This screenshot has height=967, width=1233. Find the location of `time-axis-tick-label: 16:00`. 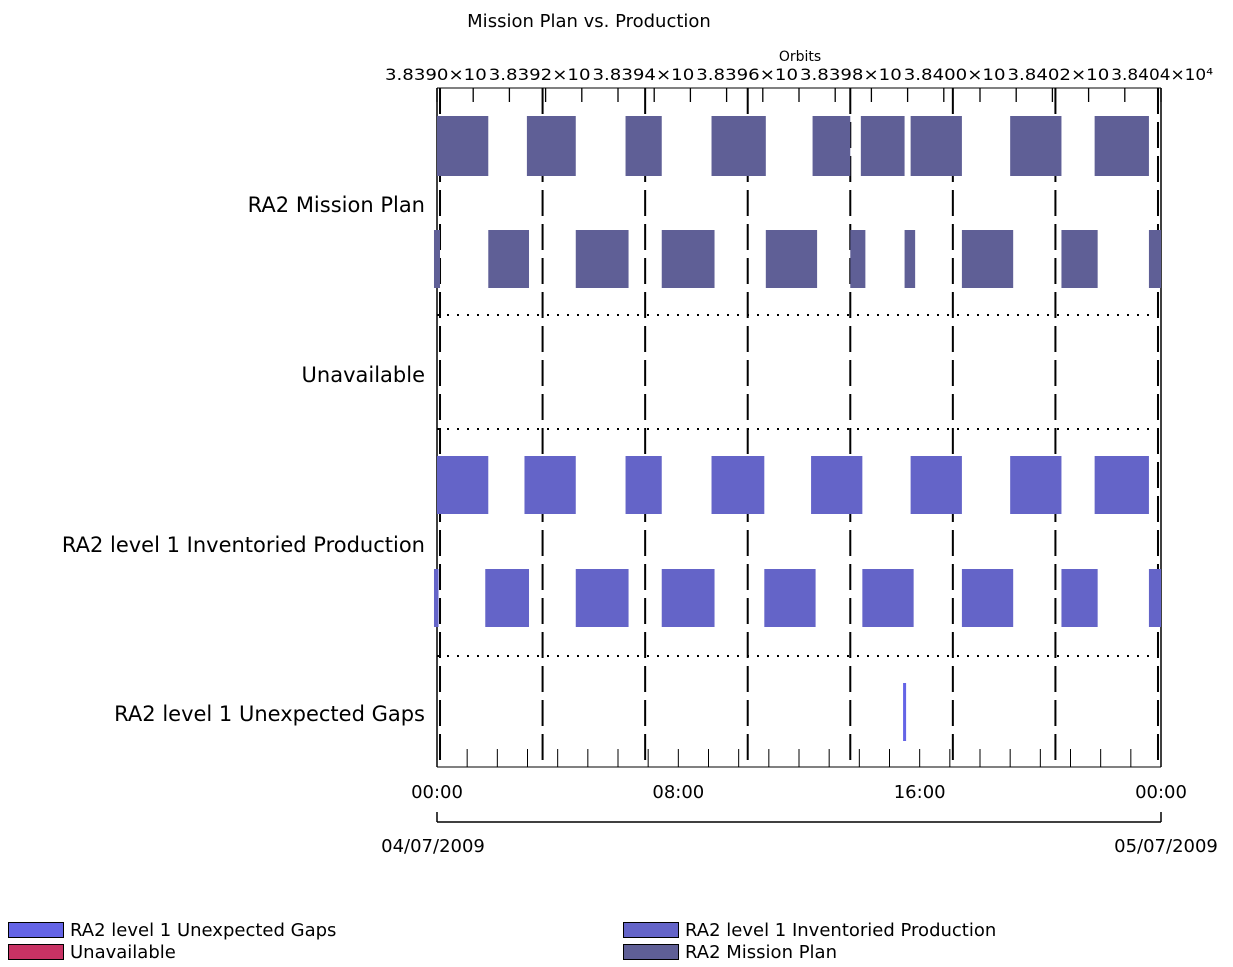

time-axis-tick-label: 16:00 is located at coordinates (920, 792).